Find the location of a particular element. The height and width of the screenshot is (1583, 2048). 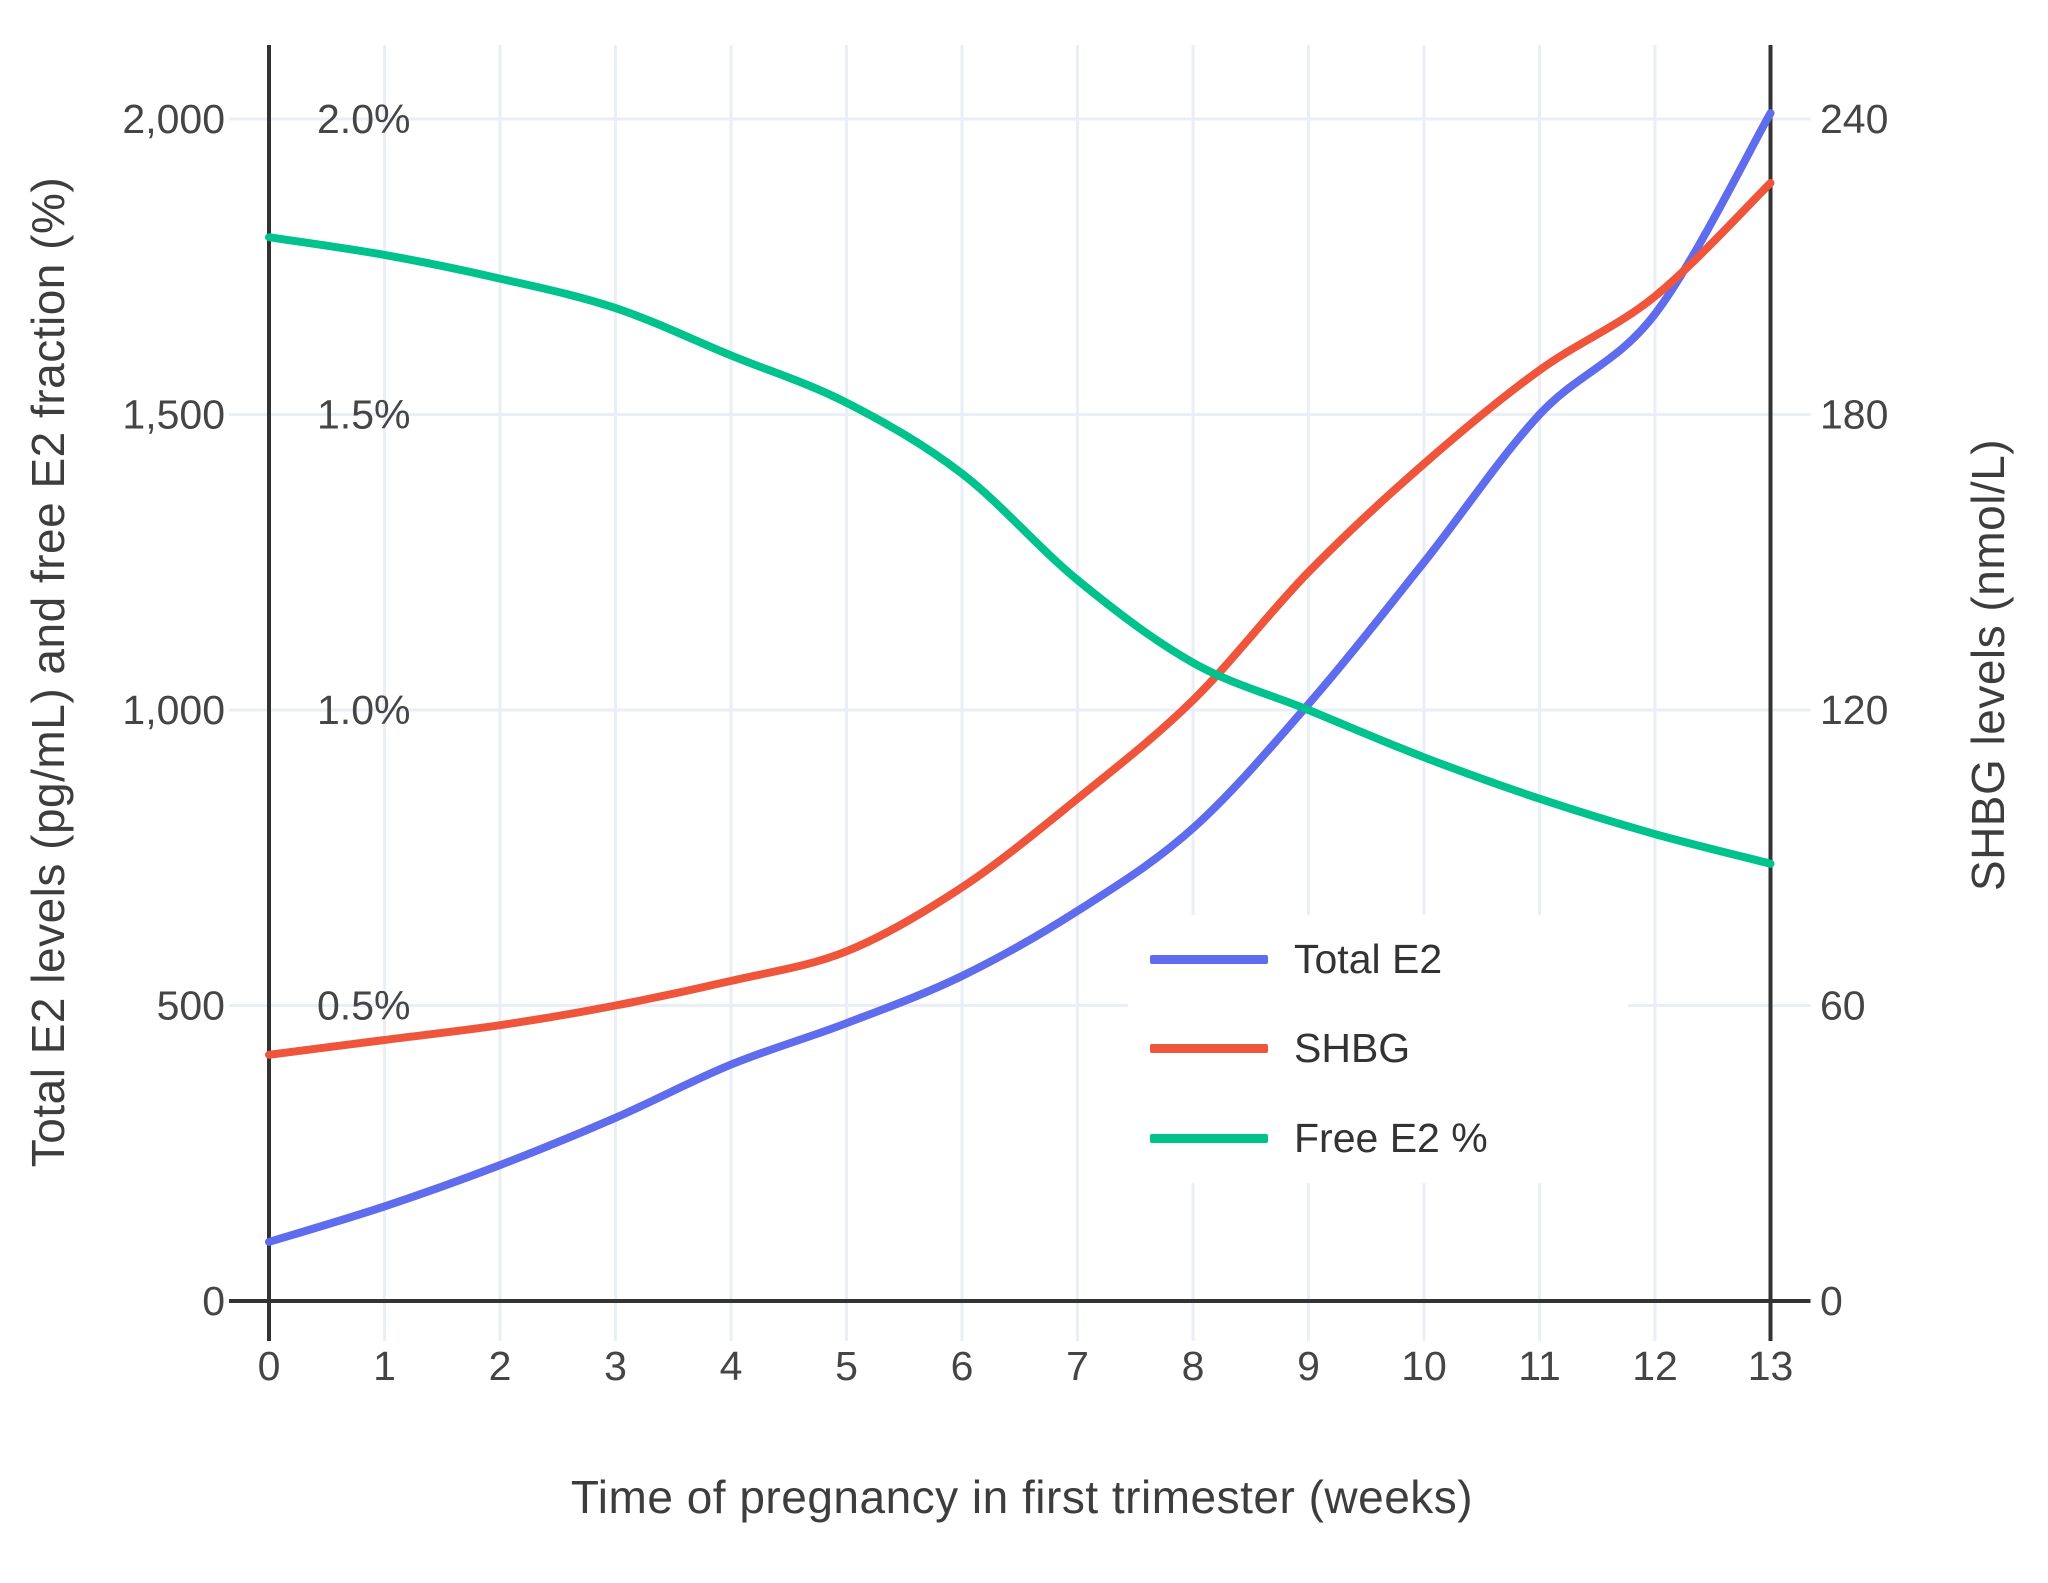

y-left-percent-tick-label: 1.0% is located at coordinates (363, 710).